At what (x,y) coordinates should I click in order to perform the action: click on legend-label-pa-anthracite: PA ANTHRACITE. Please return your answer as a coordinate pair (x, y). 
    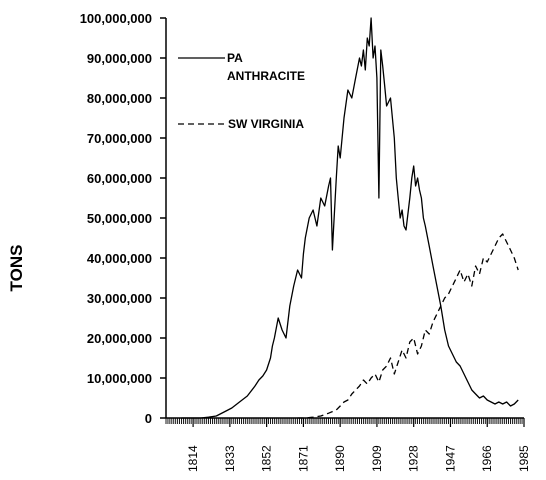
    Looking at the image, I should click on (266, 67).